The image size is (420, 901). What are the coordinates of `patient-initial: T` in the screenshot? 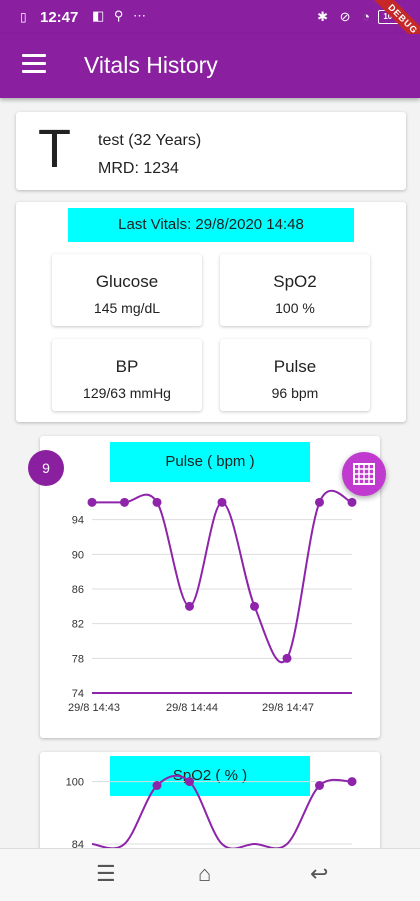 It's located at (54, 149).